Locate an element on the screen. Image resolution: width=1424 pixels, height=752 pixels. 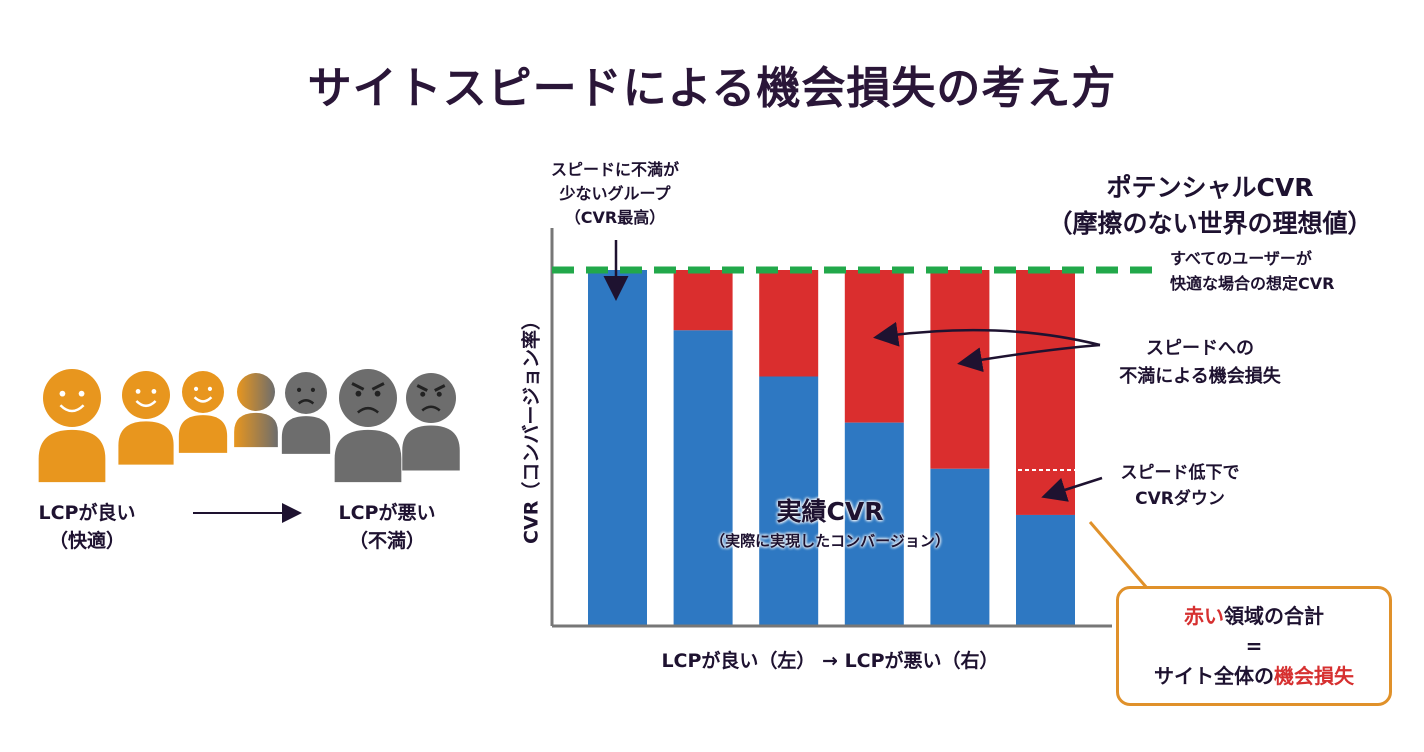
y-axis-label: CVR（コンバージョン率） is located at coordinates (531, 427).